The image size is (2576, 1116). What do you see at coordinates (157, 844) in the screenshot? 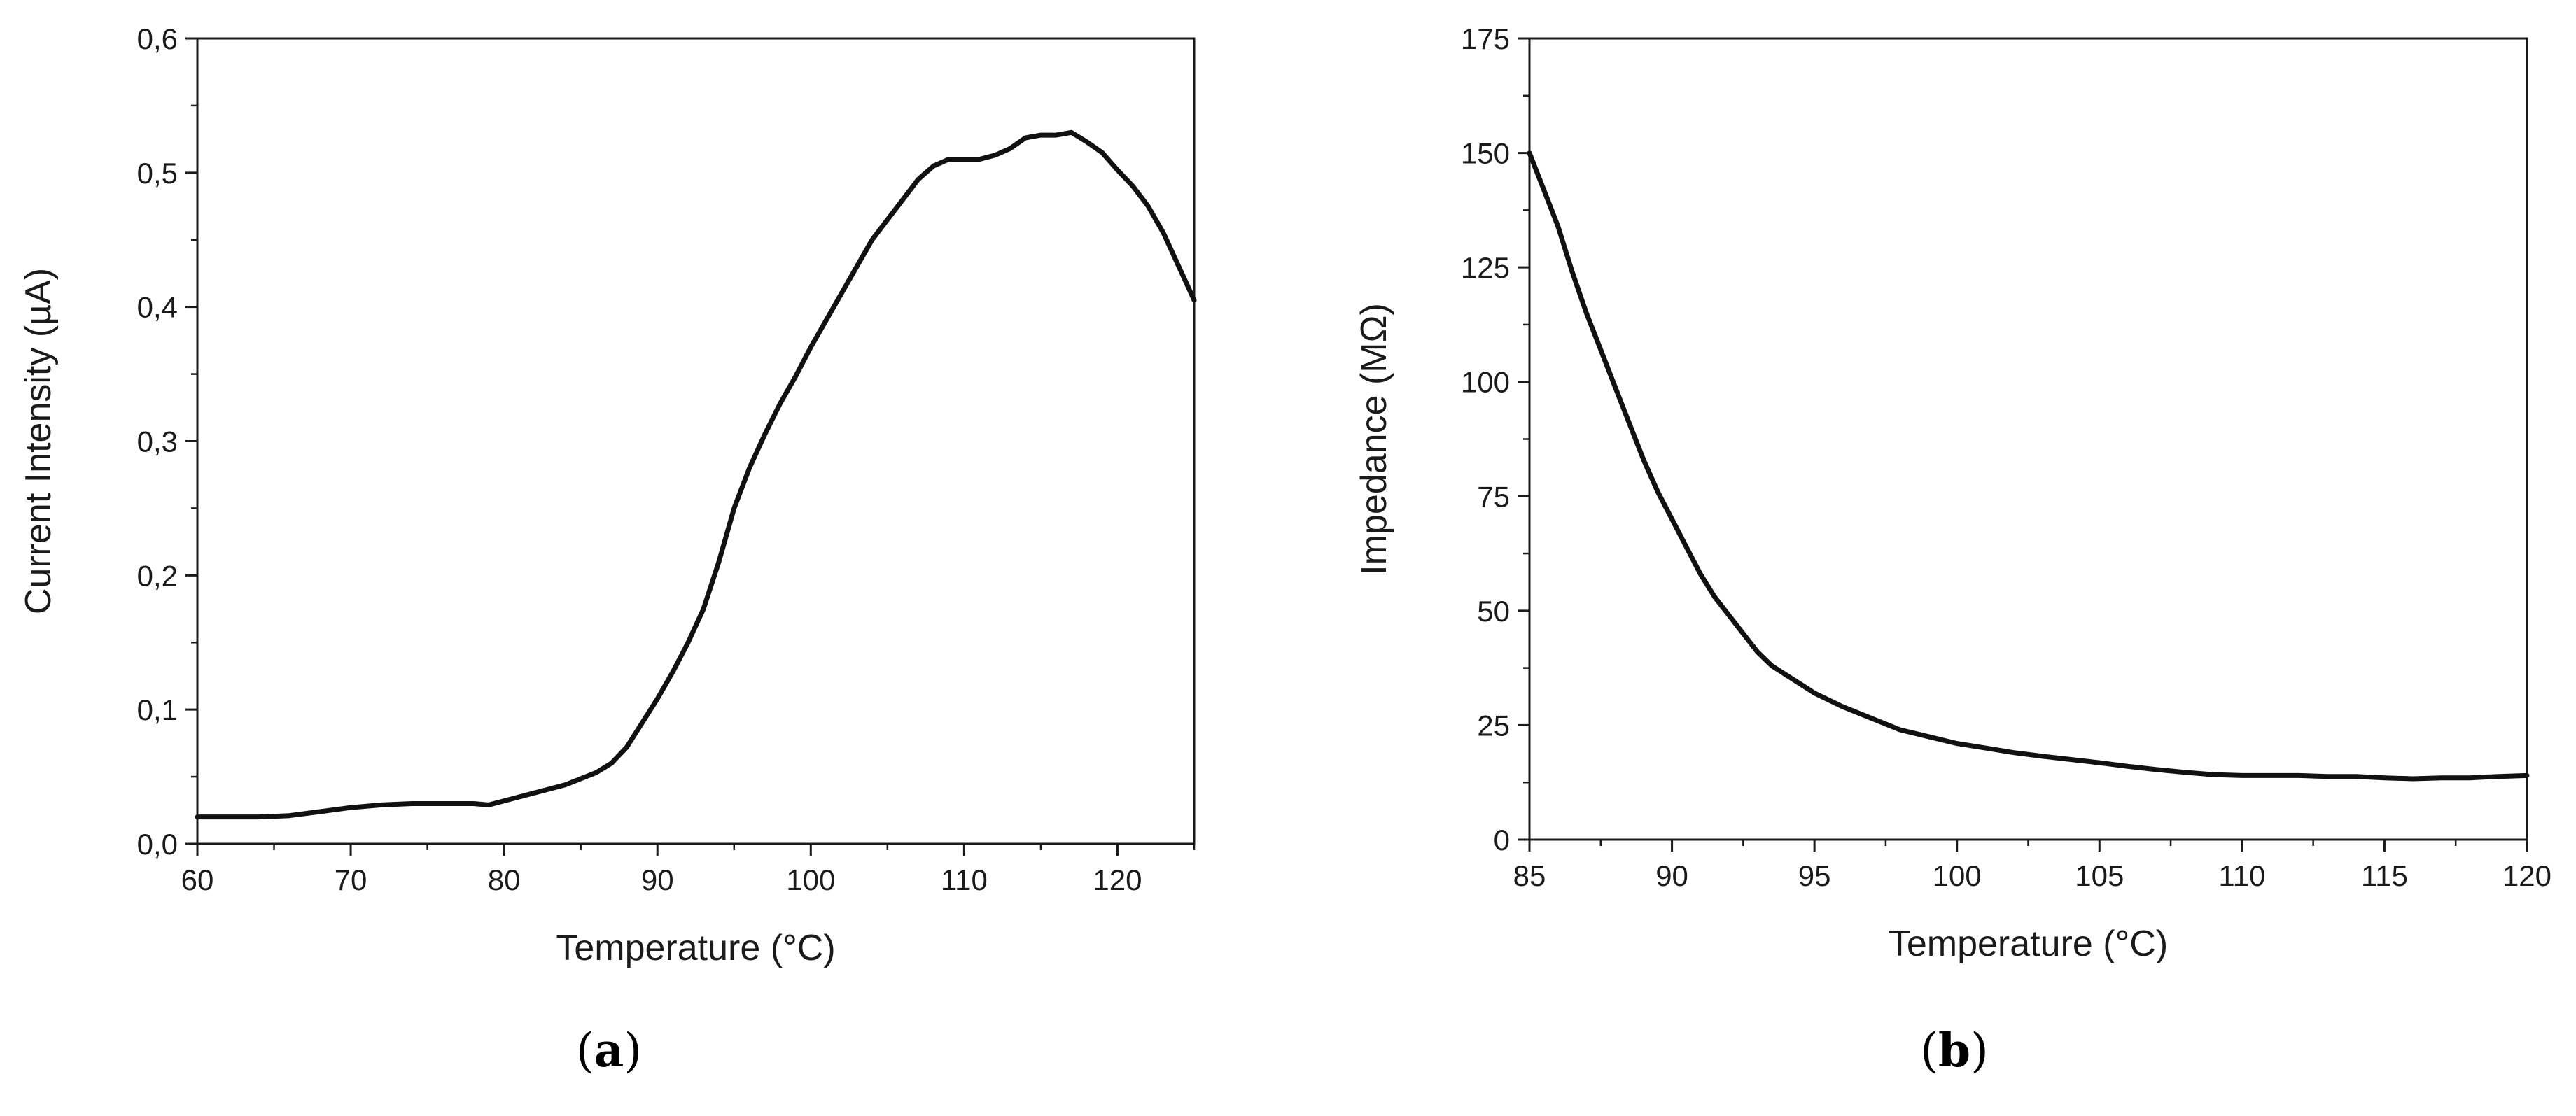
I see `y-tick-label: 0,0` at bounding box center [157, 844].